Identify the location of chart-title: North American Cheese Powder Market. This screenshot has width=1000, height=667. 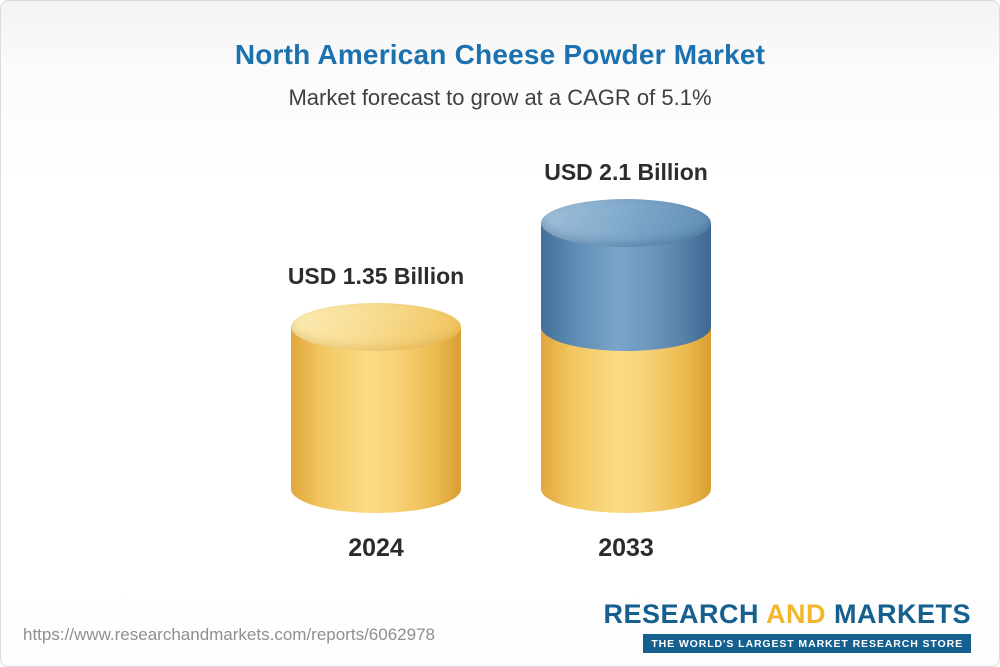
(500, 54).